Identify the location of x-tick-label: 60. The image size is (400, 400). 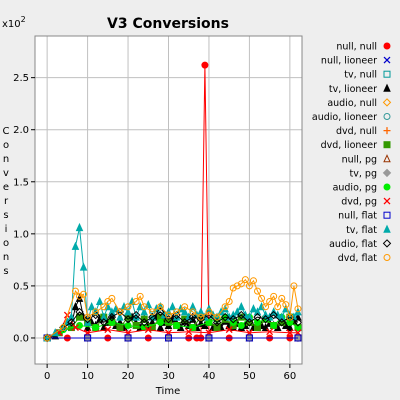
(289, 376).